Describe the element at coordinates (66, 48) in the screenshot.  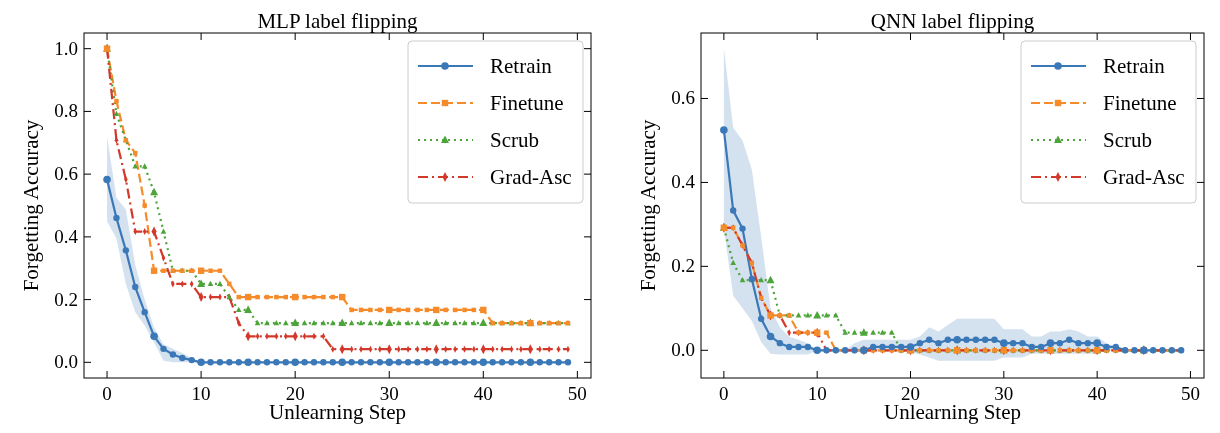
I see `y-tick-label: 1.0` at that location.